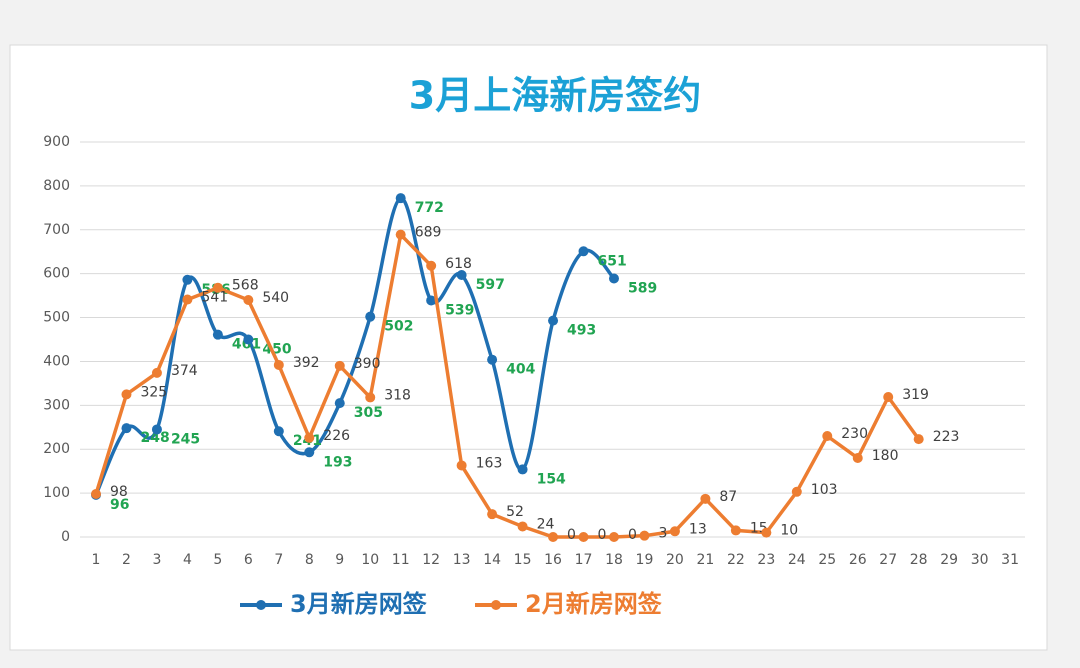 The height and width of the screenshot is (668, 1080). I want to click on data-label: 96, so click(119, 505).